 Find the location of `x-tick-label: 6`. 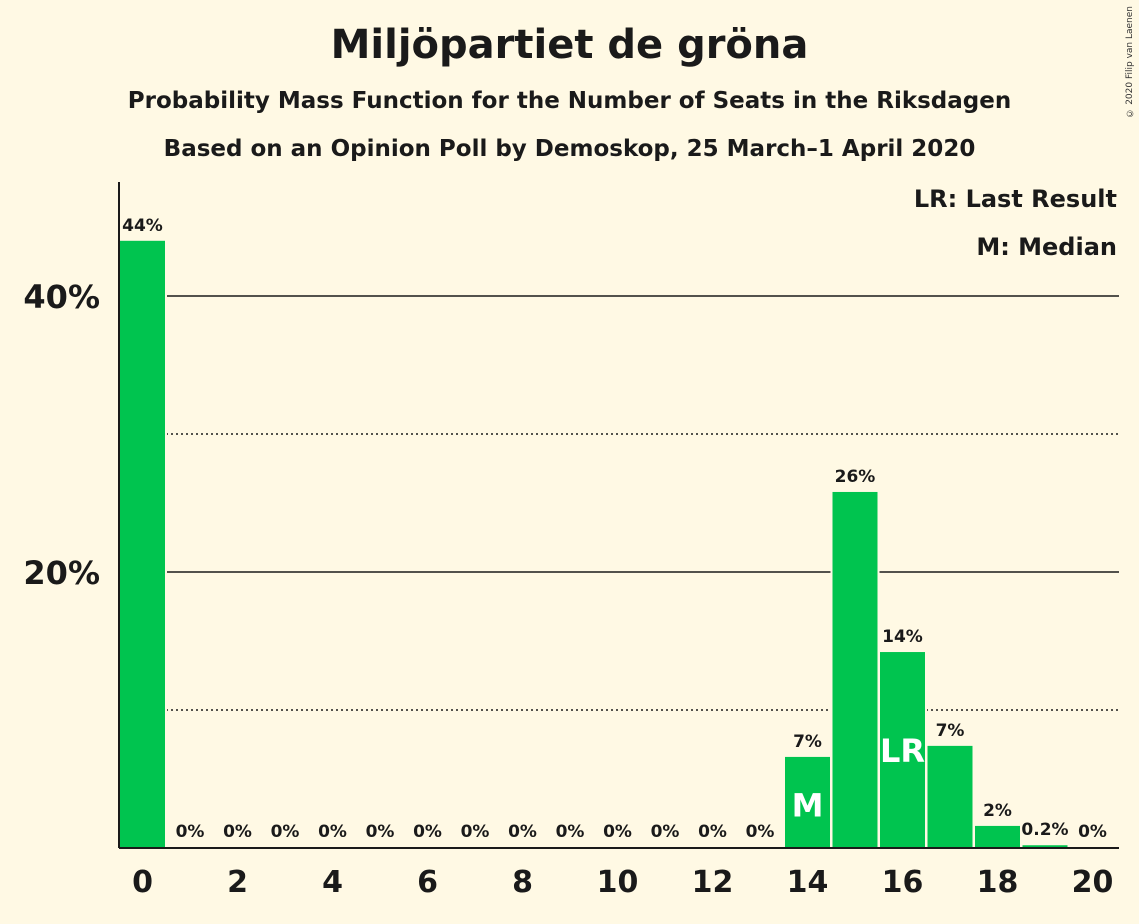

x-tick-label: 6 is located at coordinates (427, 882).